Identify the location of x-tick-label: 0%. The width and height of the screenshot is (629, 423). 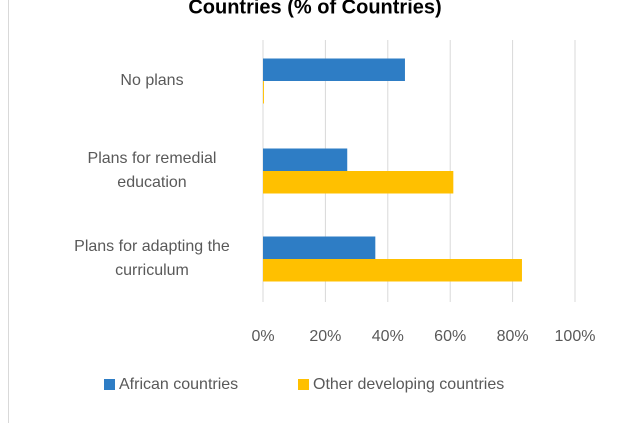
(262, 336).